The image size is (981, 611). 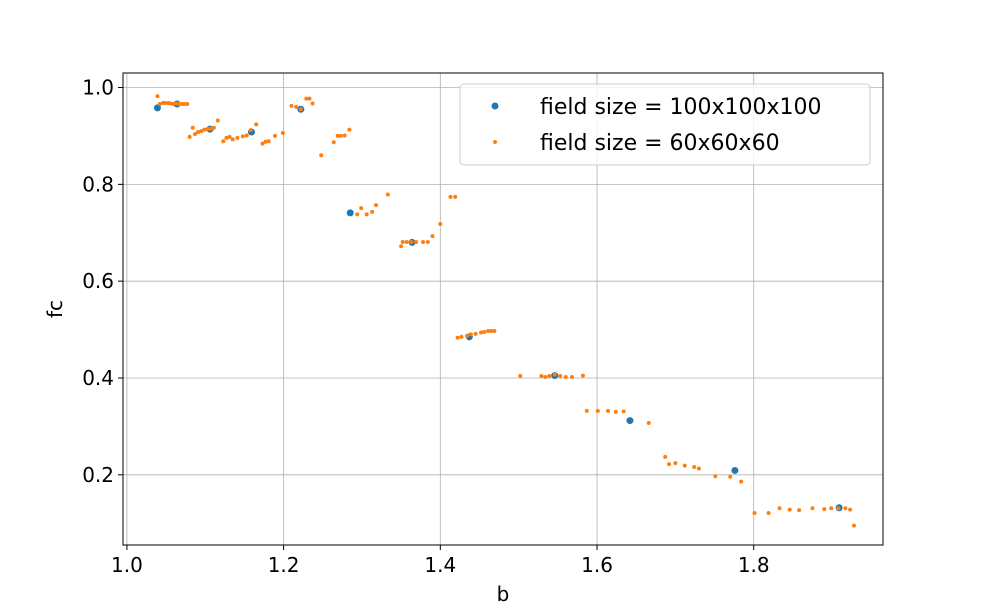 I want to click on x-axis-ticks: 1.0 1.2 1.4 1.6 1.8, so click(x=440, y=561).